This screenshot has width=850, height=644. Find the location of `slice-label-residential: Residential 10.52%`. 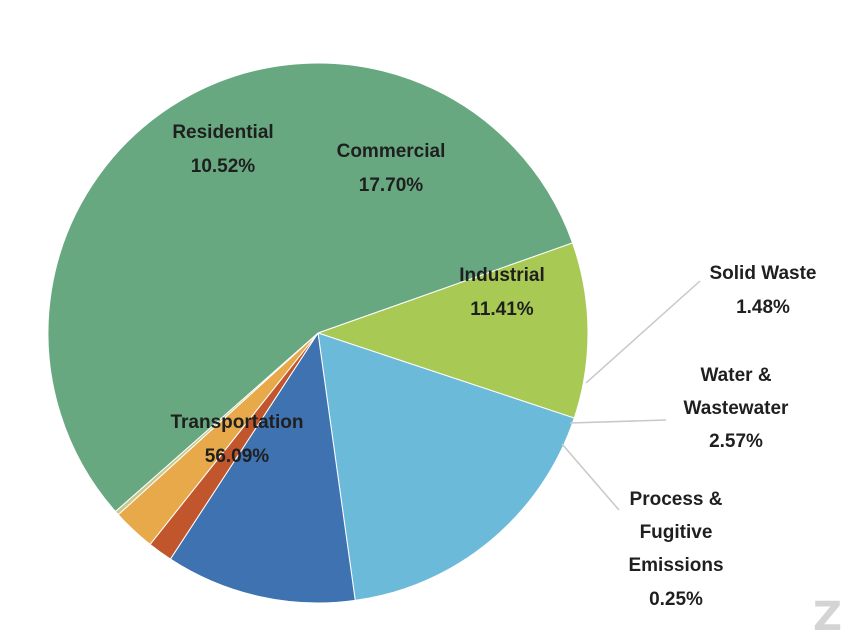

slice-label-residential: Residential 10.52% is located at coordinates (222, 149).